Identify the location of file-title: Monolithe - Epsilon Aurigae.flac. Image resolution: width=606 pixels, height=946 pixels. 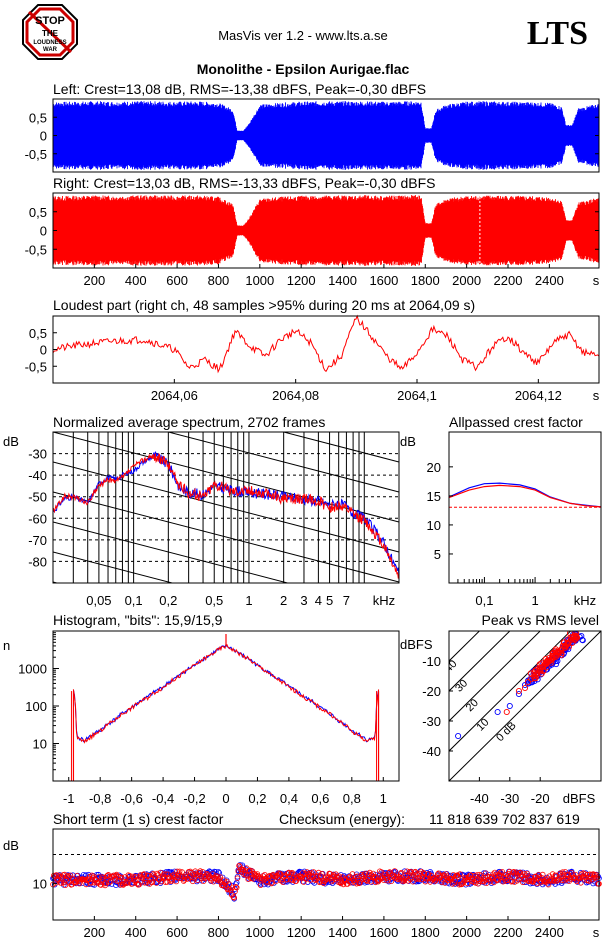
(303, 69).